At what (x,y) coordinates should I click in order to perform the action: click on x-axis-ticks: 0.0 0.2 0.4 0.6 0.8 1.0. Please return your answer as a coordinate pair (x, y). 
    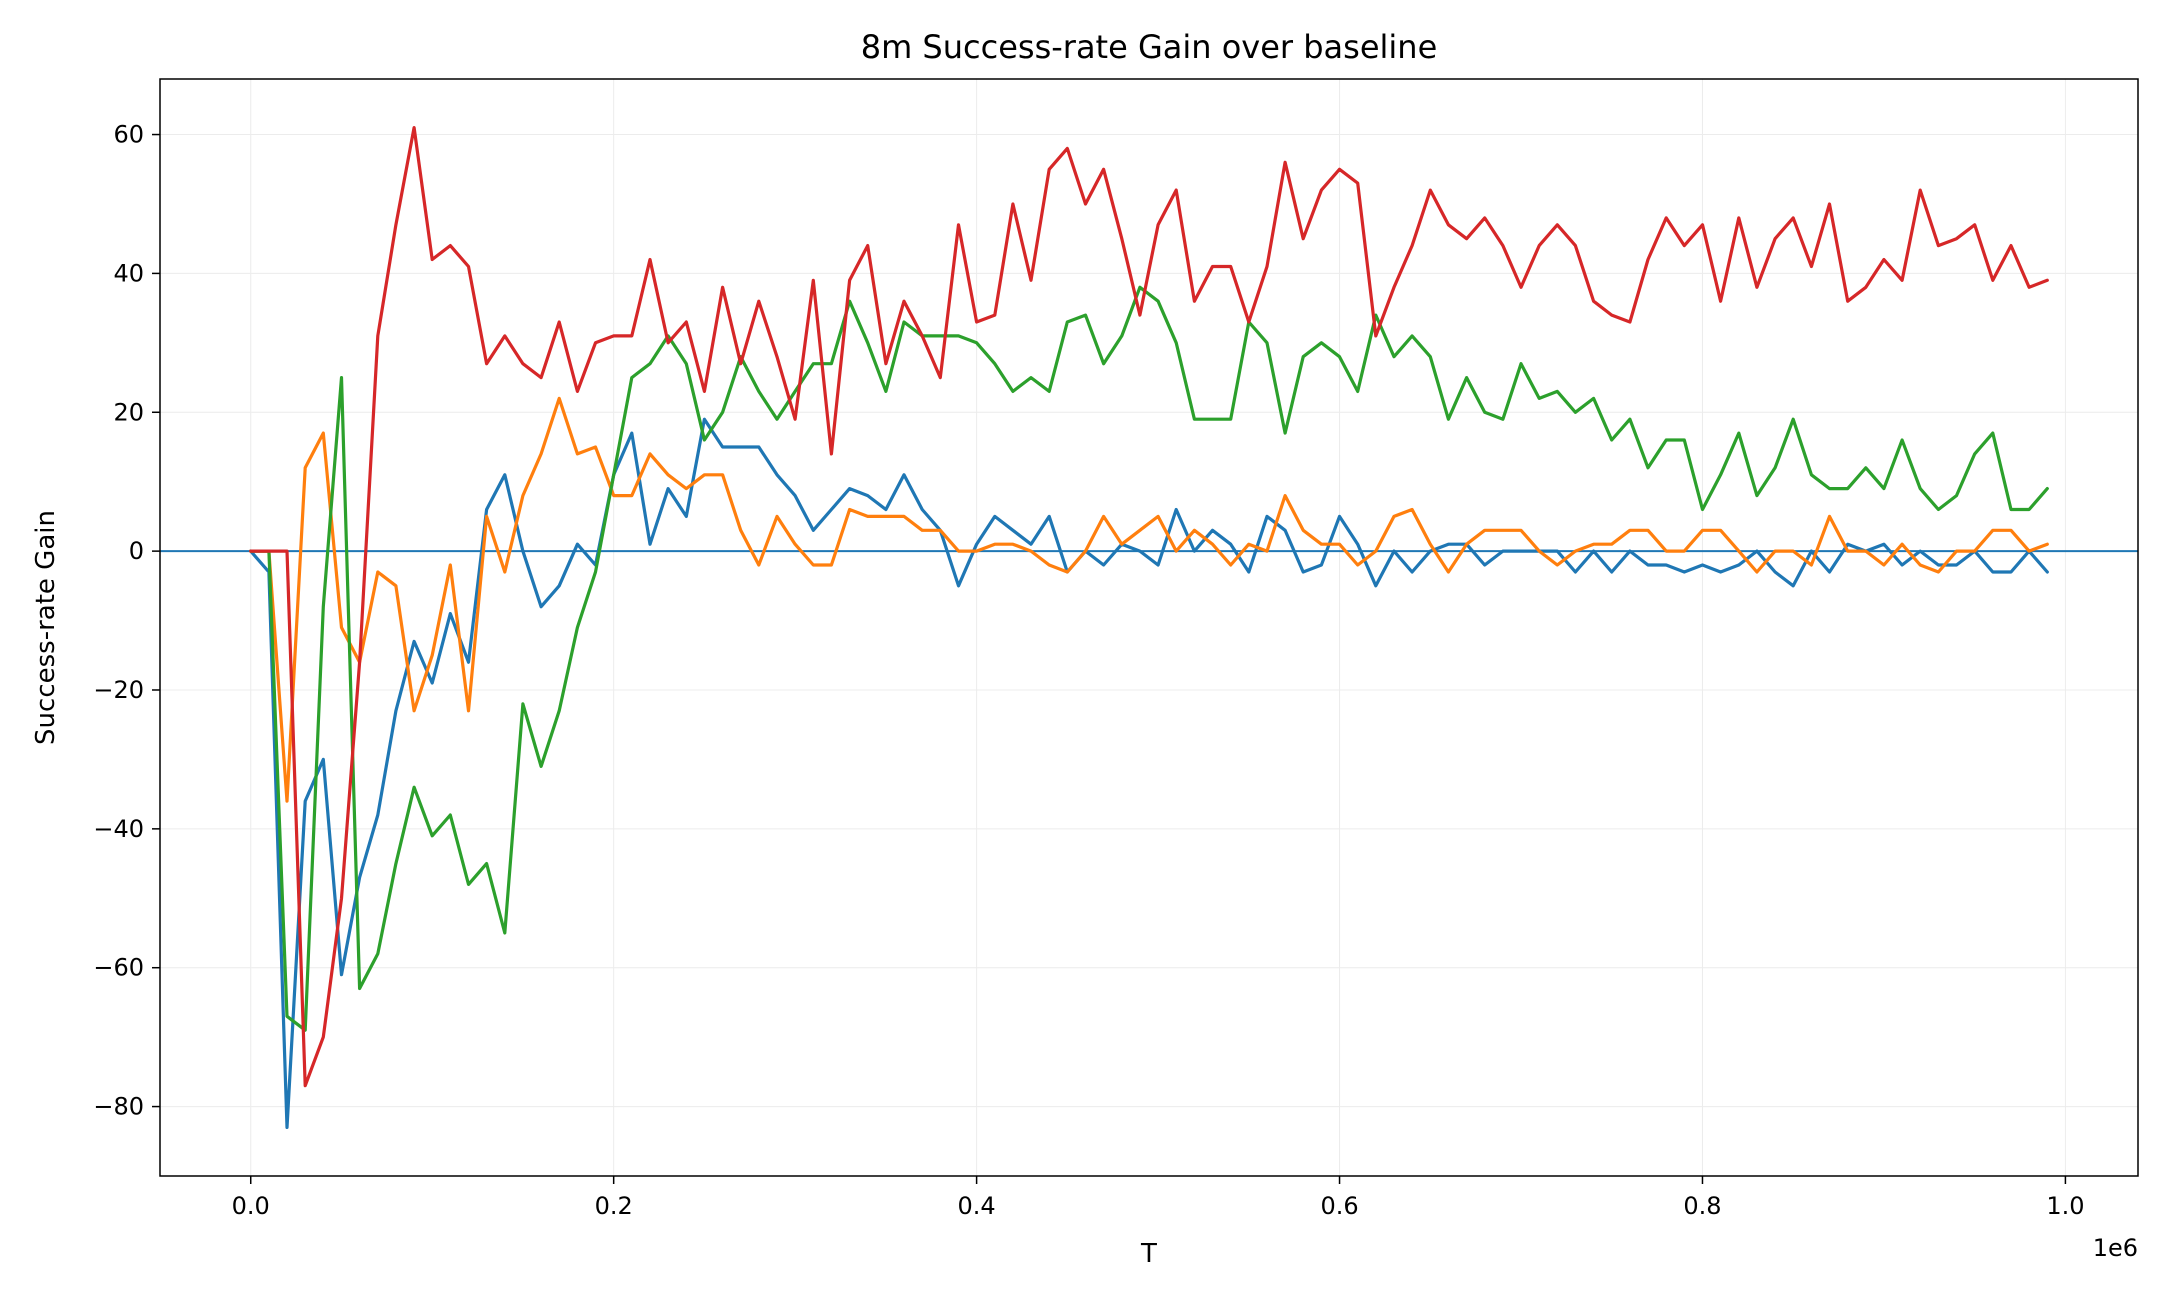
    Looking at the image, I should click on (1158, 1198).